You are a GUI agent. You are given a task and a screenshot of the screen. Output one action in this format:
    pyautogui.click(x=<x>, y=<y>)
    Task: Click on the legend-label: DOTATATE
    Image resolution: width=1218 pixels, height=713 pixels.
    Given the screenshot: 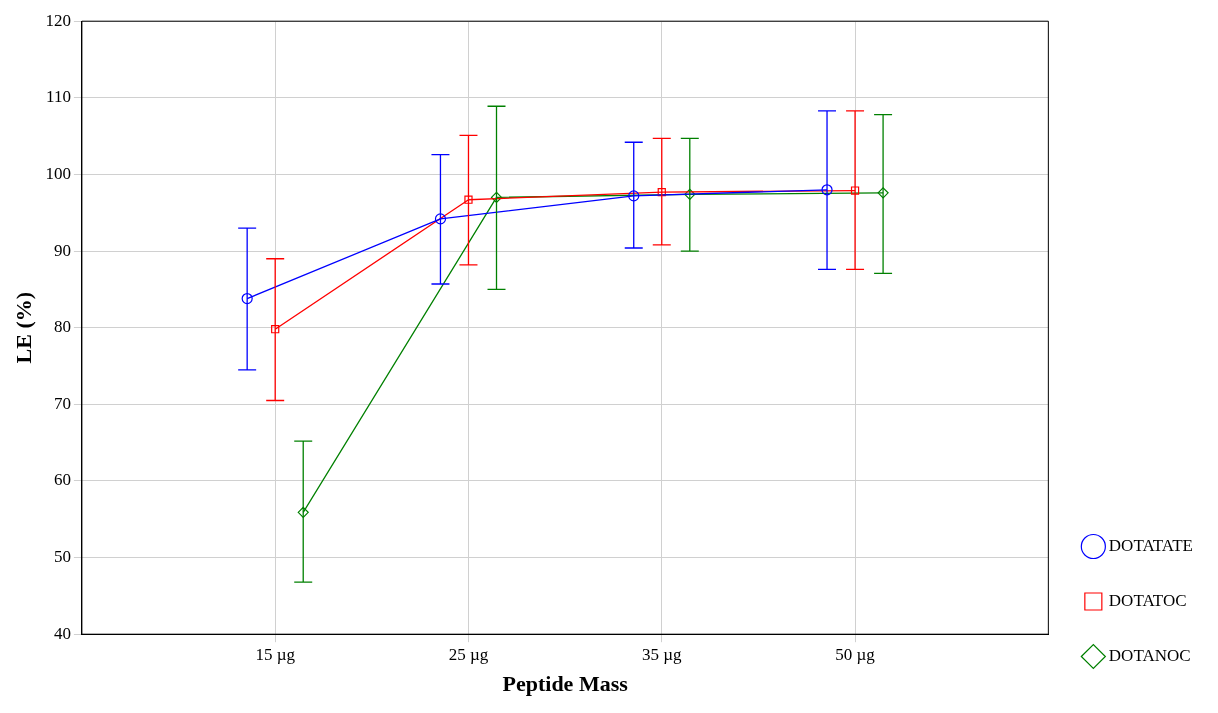 What is the action you would take?
    pyautogui.click(x=1150, y=545)
    